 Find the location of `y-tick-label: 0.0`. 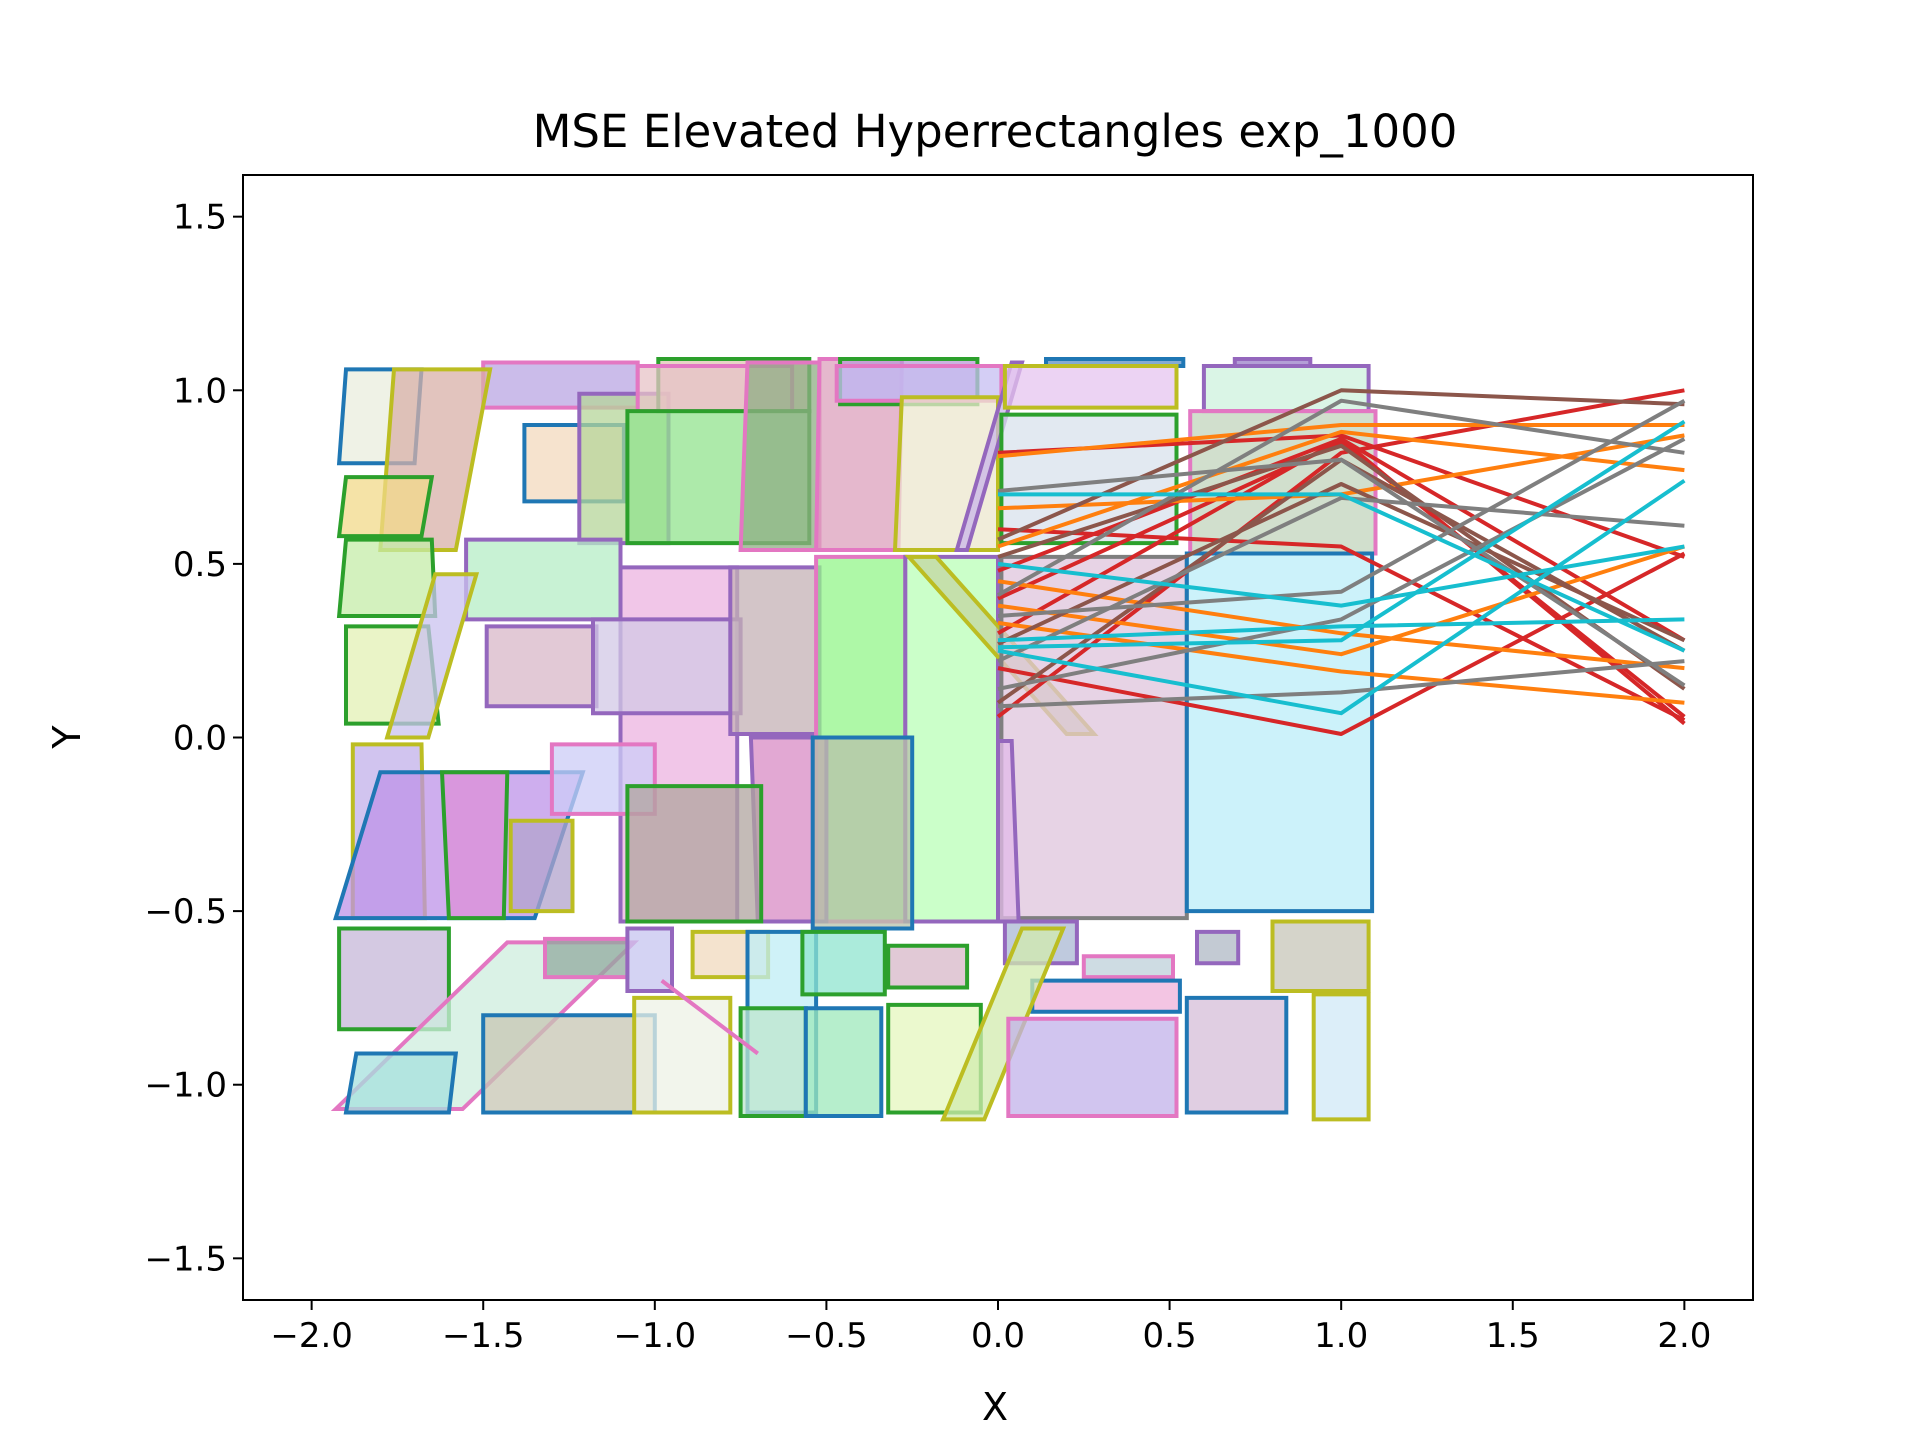

y-tick-label: 0.0 is located at coordinates (200, 739).